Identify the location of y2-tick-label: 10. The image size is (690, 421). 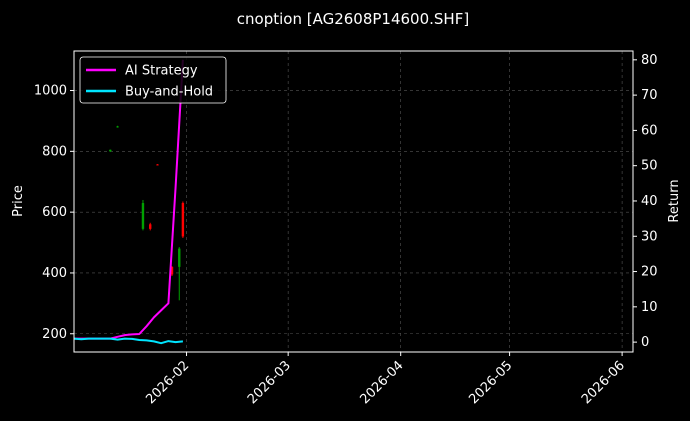
(649, 307).